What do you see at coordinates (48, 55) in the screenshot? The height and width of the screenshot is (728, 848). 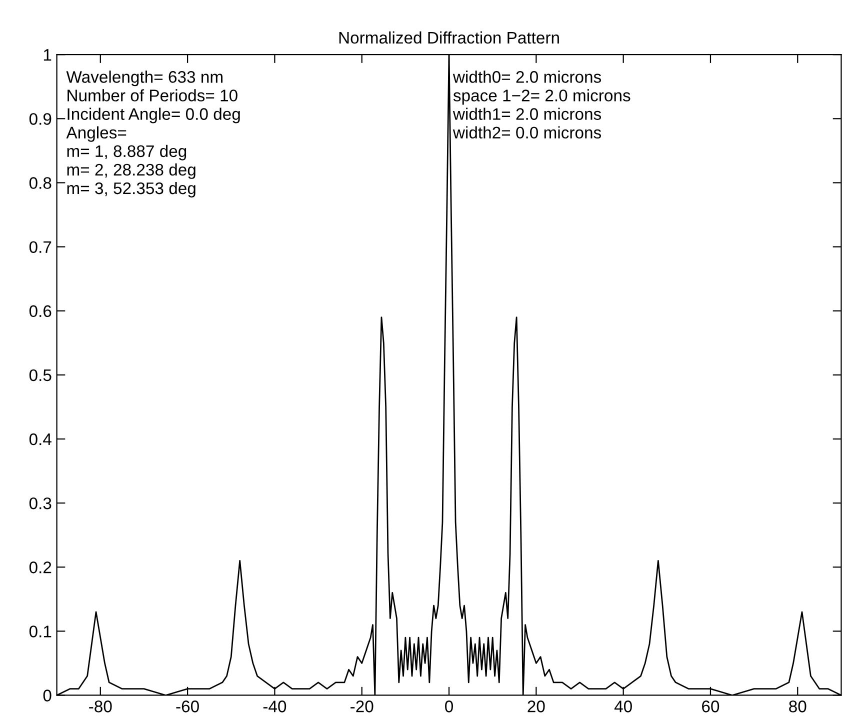 I see `y-tick-label: 1` at bounding box center [48, 55].